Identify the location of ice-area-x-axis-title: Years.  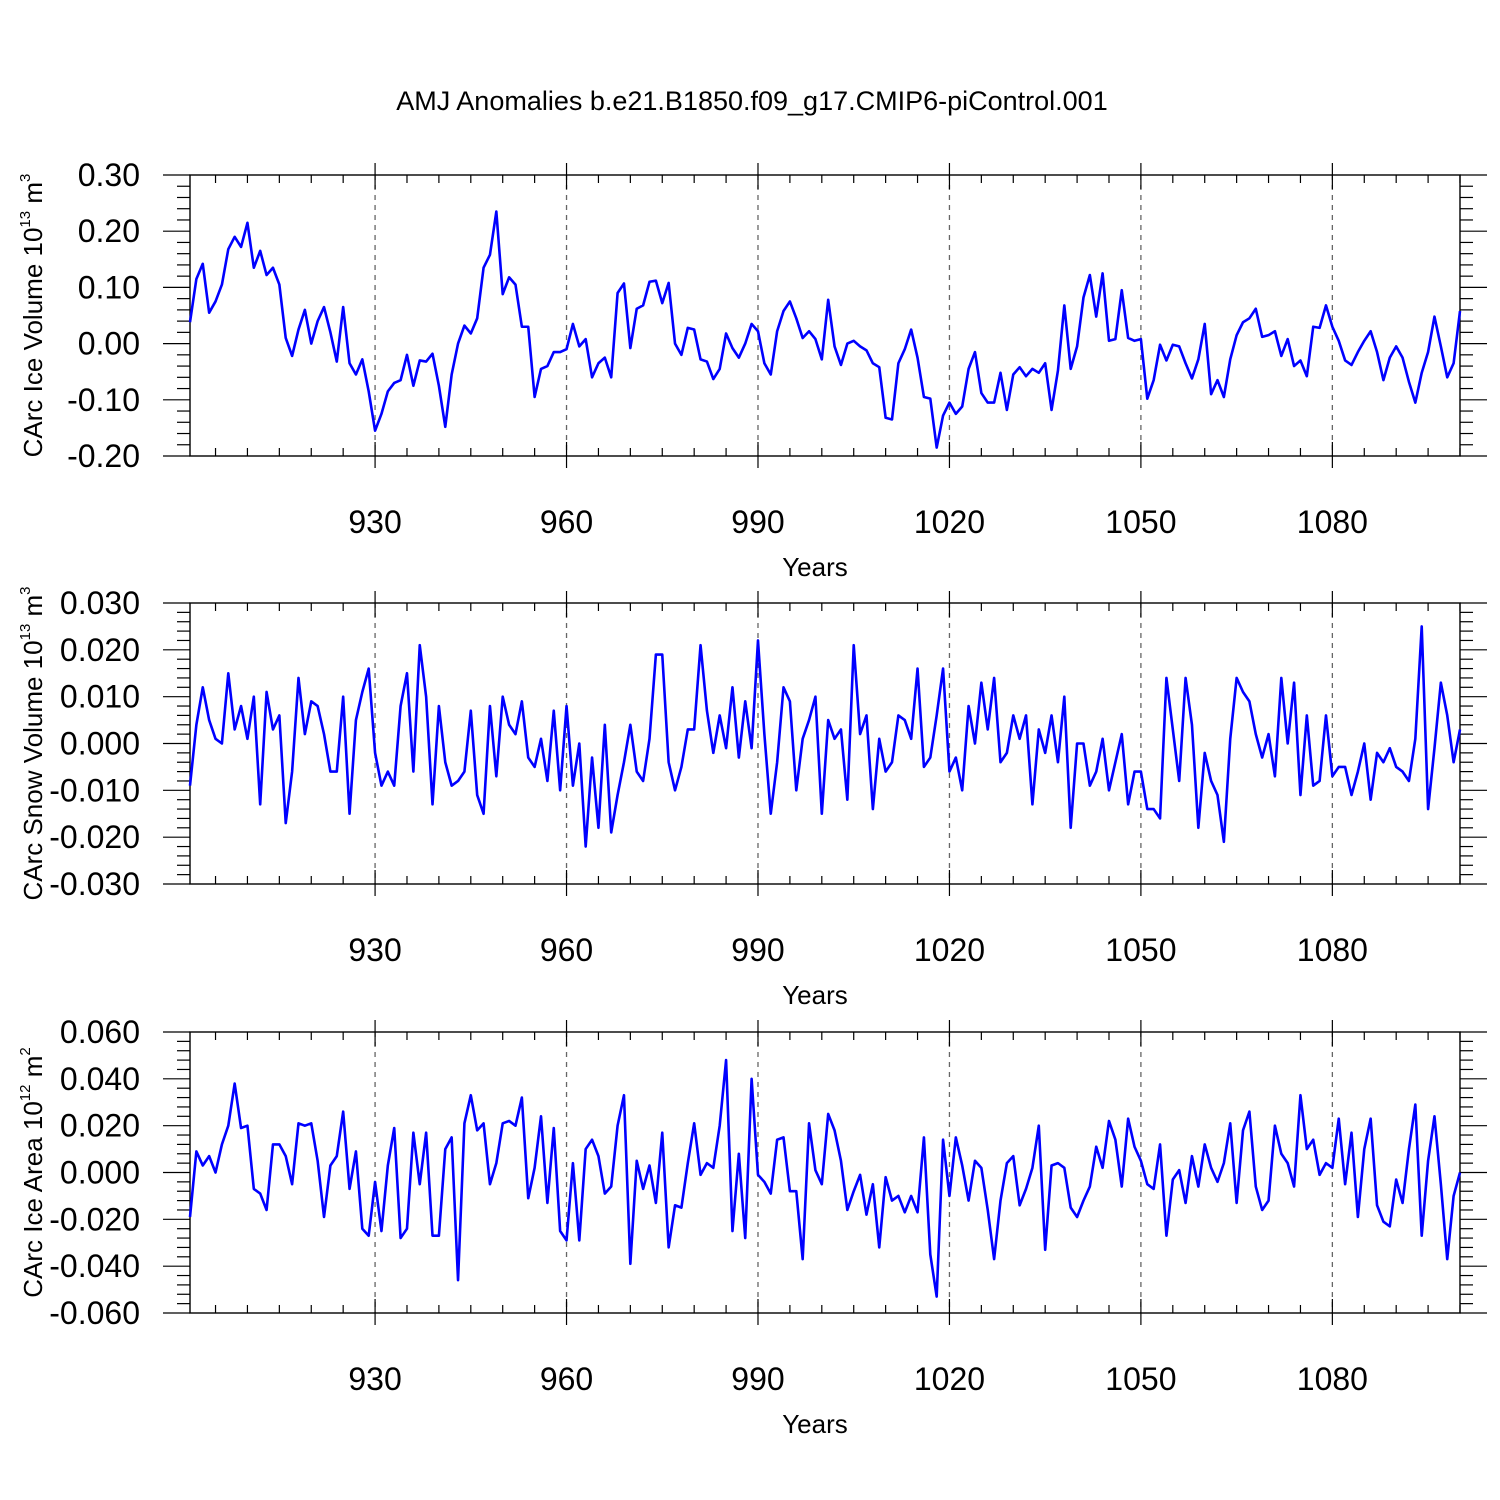
(815, 1424).